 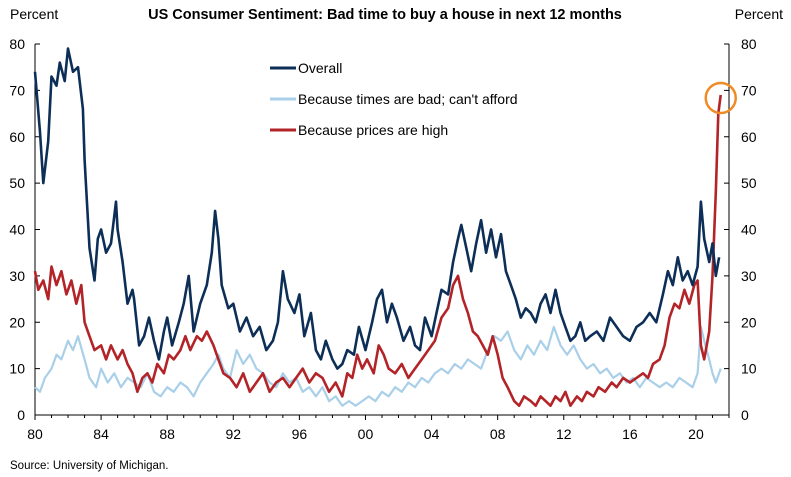 I want to click on x-tick-label: 88, so click(x=167, y=434).